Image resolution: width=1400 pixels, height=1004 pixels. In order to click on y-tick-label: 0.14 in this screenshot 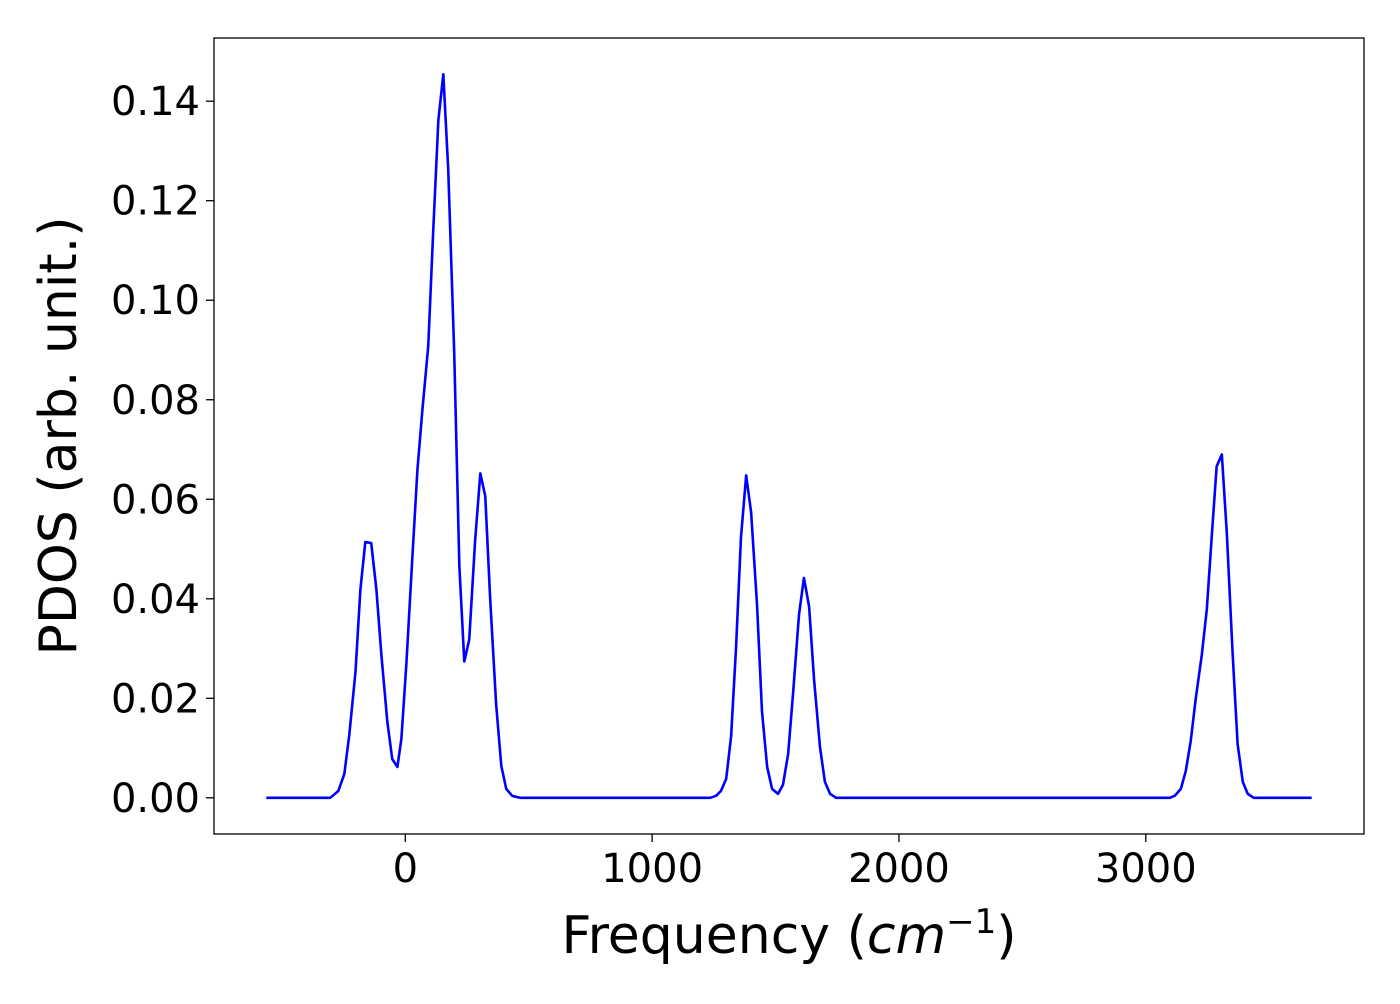, I will do `click(155, 102)`.